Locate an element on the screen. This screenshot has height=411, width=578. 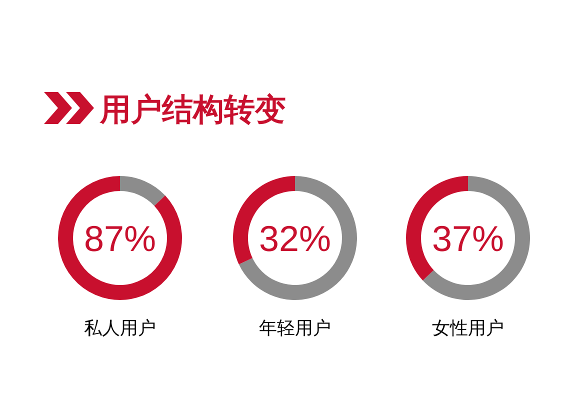
text: 37% is located at coordinates (468, 238).